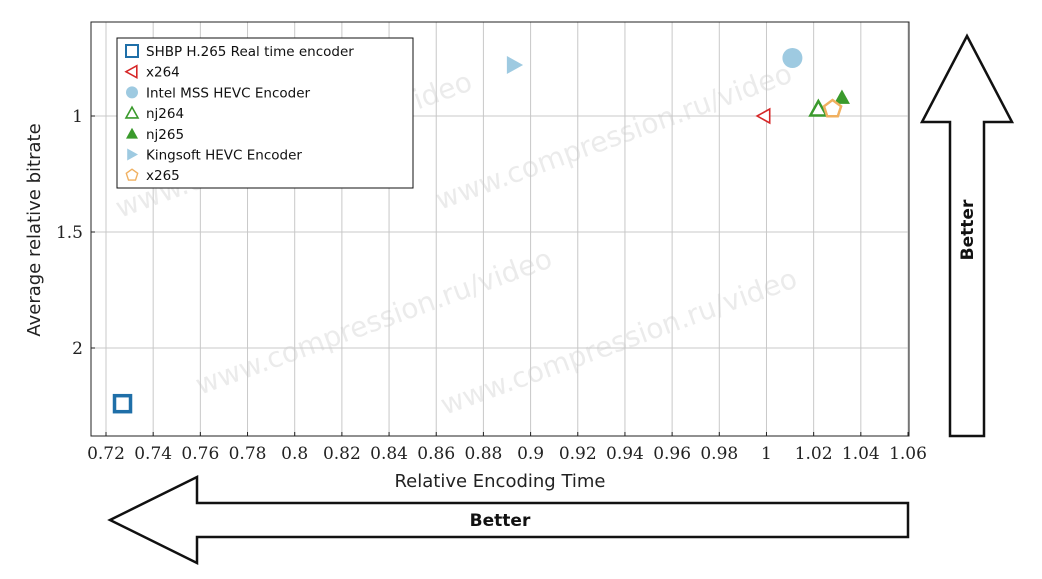 The height and width of the screenshot is (579, 1042). Describe the element at coordinates (613, 137) in the screenshot. I see `watermark-text: www.compression.ru/video` at that location.